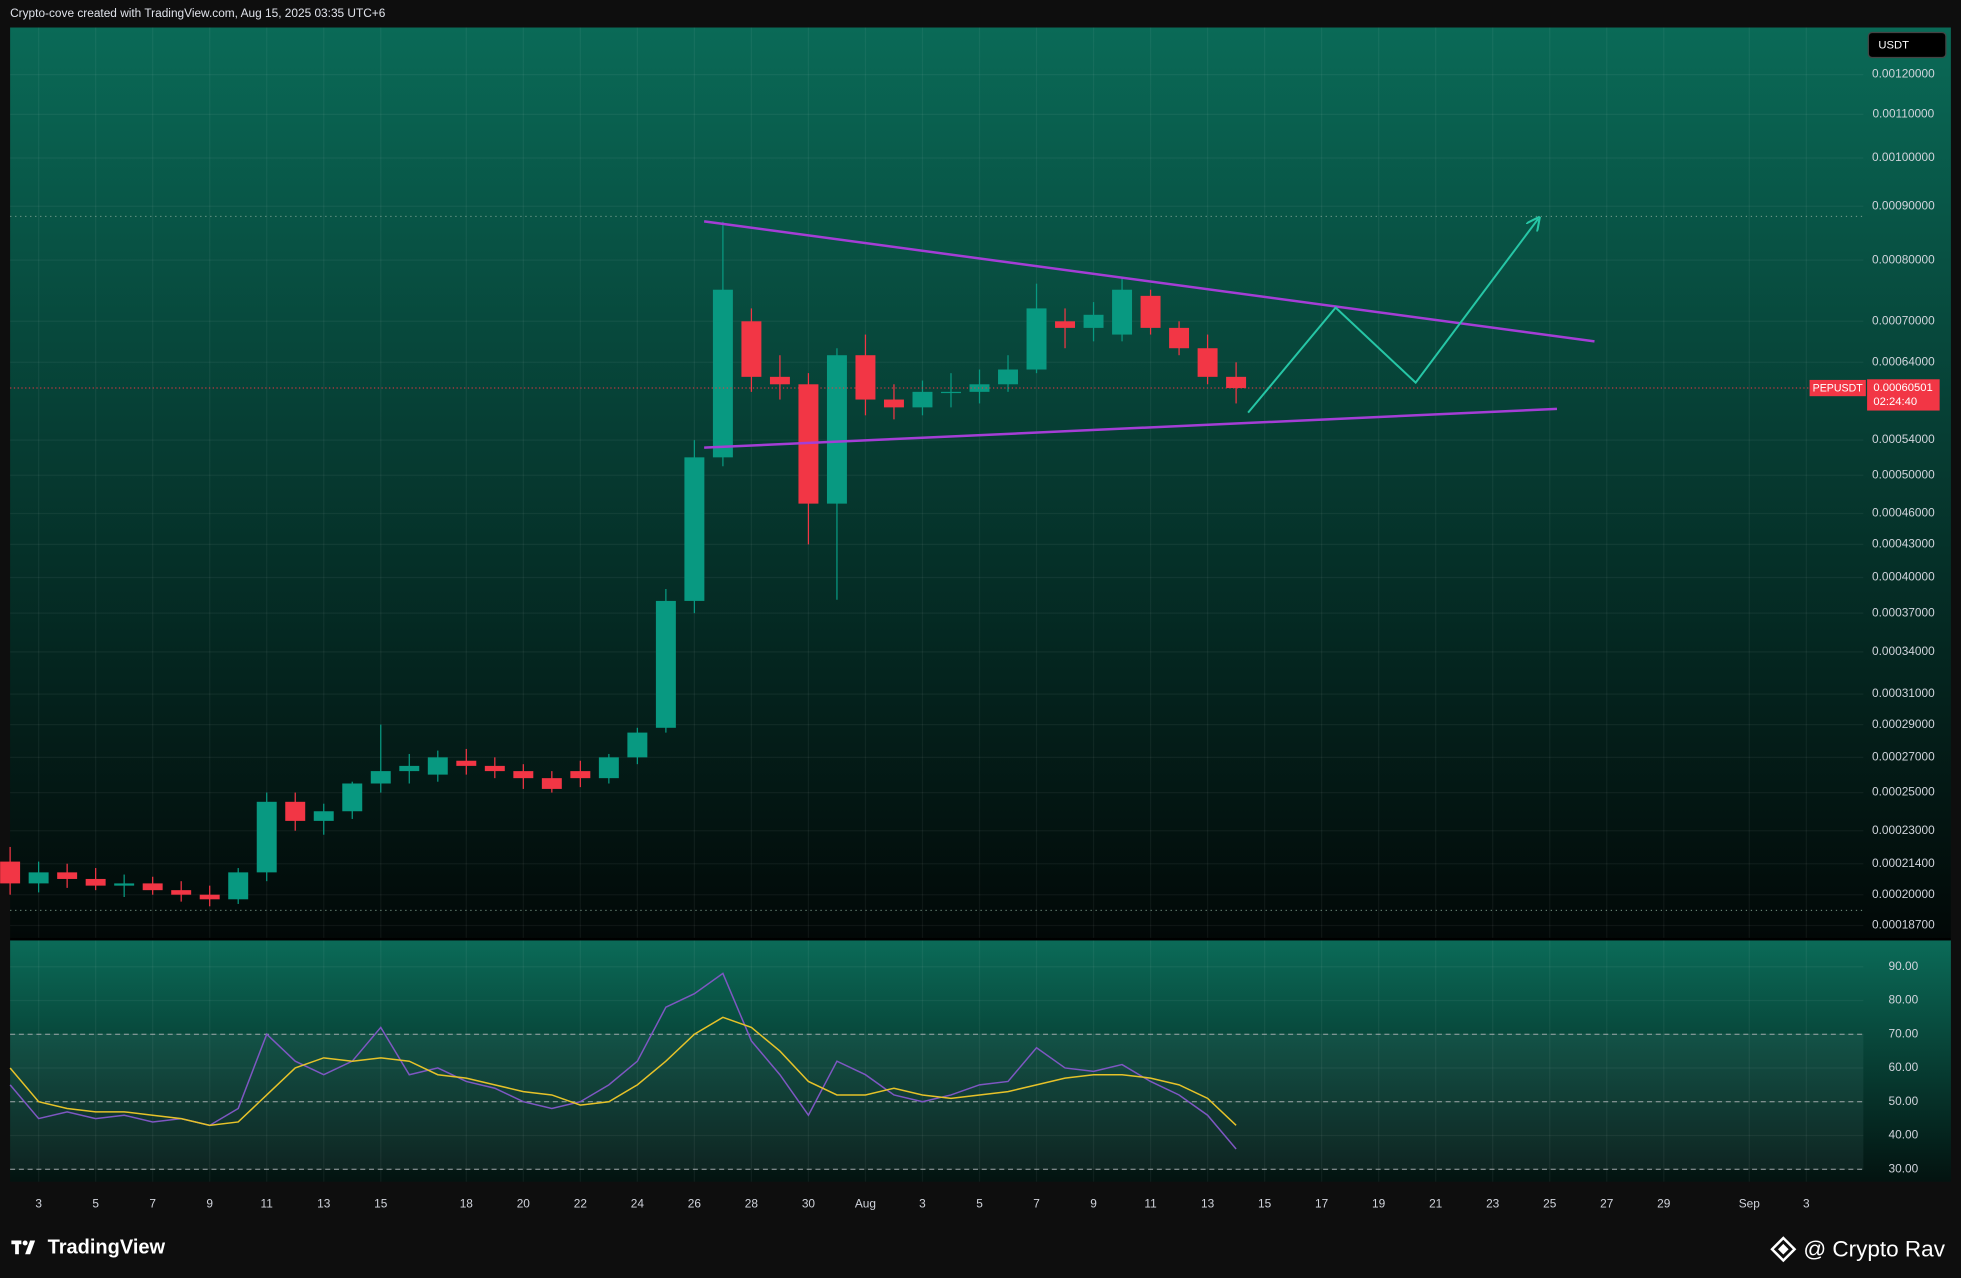 This screenshot has width=1961, height=1278. What do you see at coordinates (1903, 651) in the screenshot?
I see `y-tick-label: 0.00034000` at bounding box center [1903, 651].